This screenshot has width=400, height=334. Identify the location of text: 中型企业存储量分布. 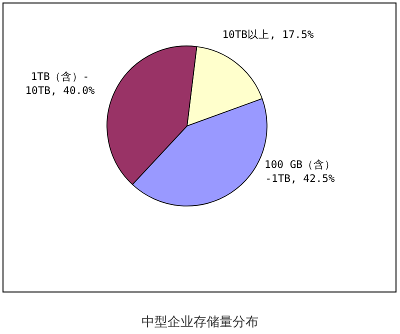
(200, 322).